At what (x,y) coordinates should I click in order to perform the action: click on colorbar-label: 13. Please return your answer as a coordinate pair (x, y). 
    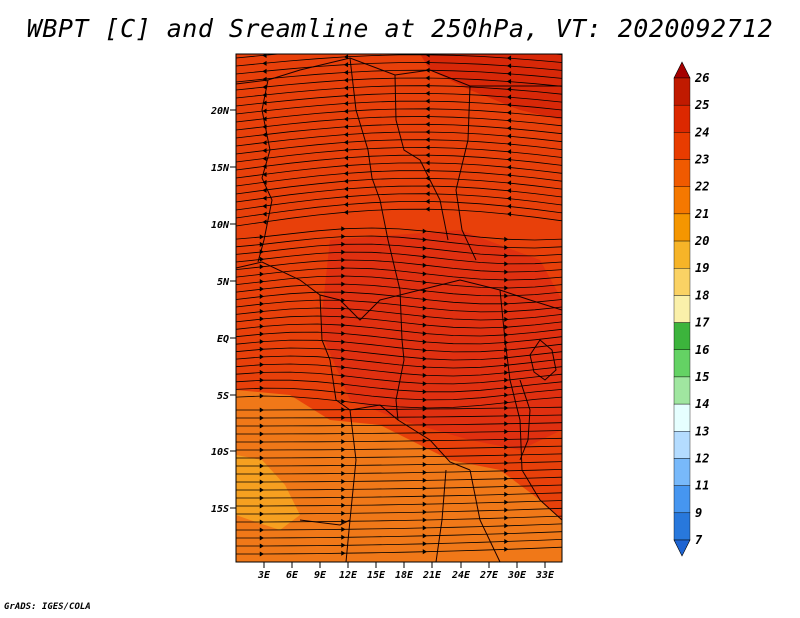
    Looking at the image, I should click on (702, 431).